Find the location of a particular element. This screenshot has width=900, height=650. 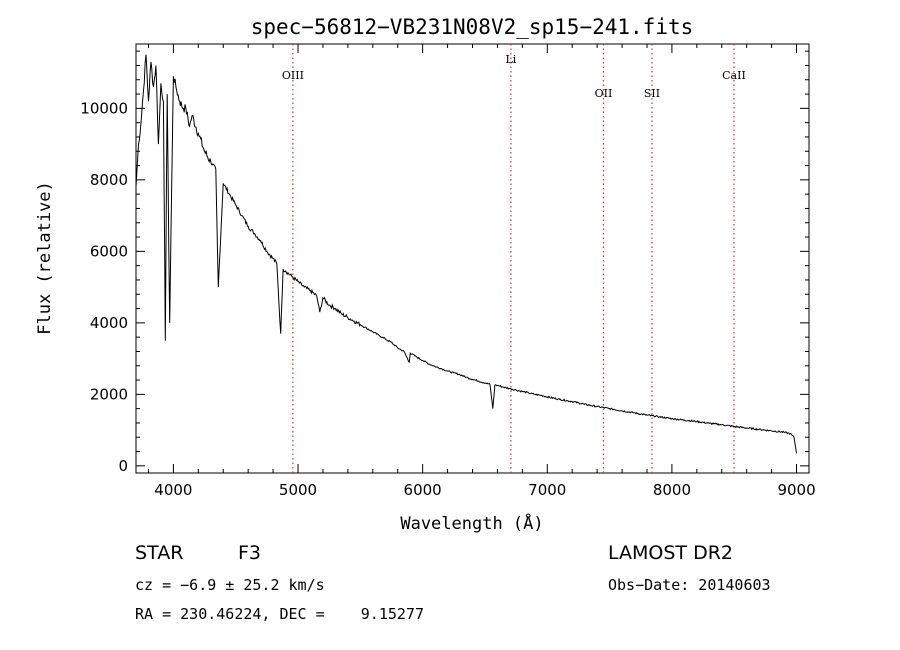

spectral-line-label-oiii: OIII is located at coordinates (293, 75).